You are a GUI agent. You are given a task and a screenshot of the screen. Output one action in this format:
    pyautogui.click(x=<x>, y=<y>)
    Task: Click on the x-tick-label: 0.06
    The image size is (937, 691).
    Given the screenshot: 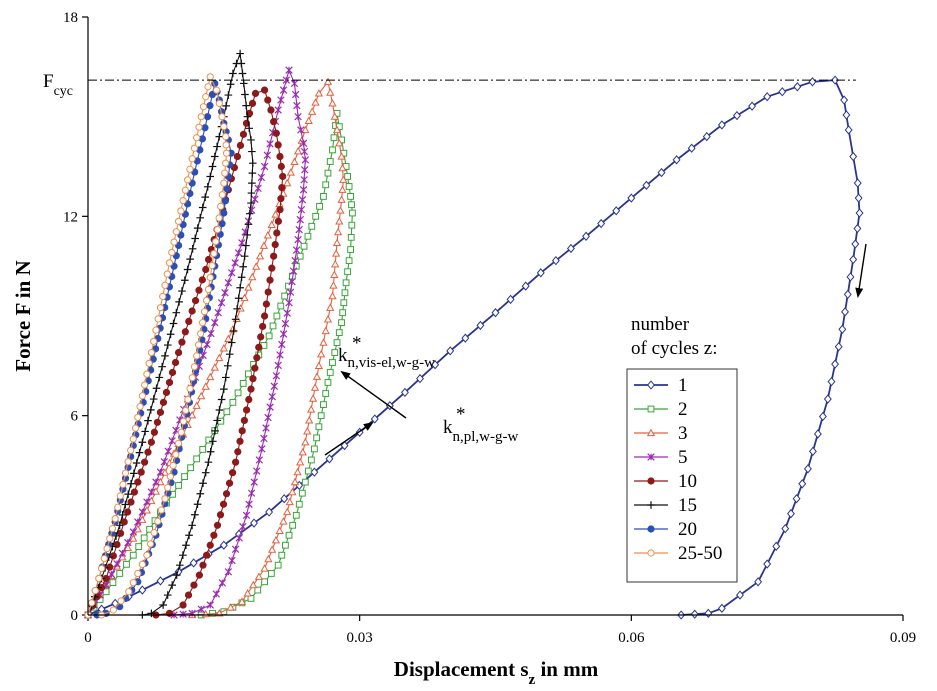 What is the action you would take?
    pyautogui.click(x=631, y=638)
    